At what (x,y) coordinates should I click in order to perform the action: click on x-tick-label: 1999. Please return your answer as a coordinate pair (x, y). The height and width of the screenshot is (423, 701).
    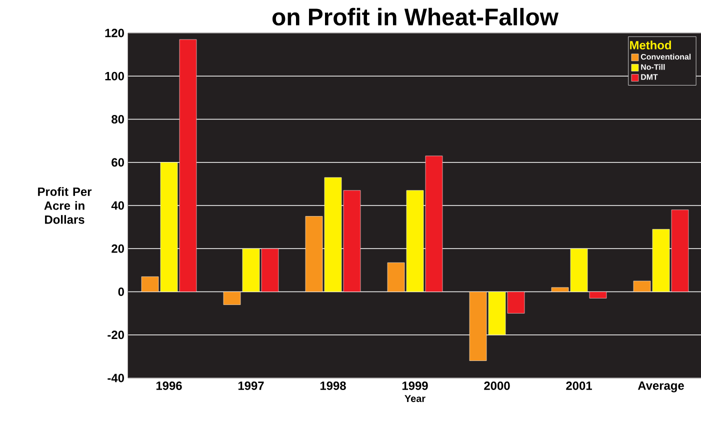
    Looking at the image, I should click on (415, 386).